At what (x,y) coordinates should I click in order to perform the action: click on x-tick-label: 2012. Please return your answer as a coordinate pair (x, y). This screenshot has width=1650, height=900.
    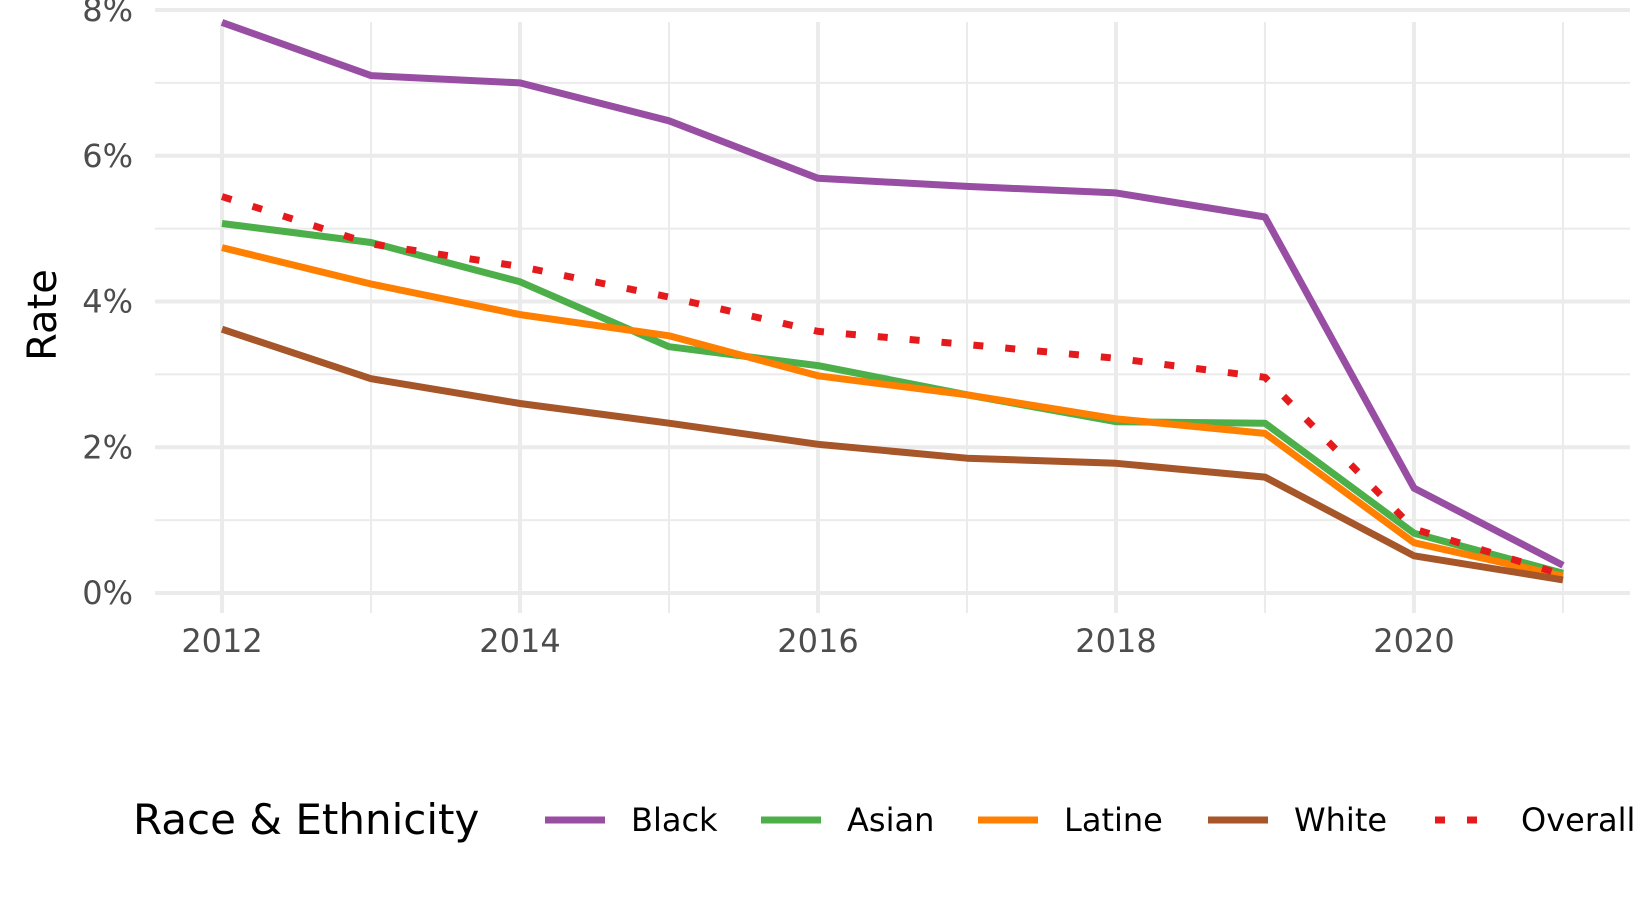
    Looking at the image, I should click on (221, 641).